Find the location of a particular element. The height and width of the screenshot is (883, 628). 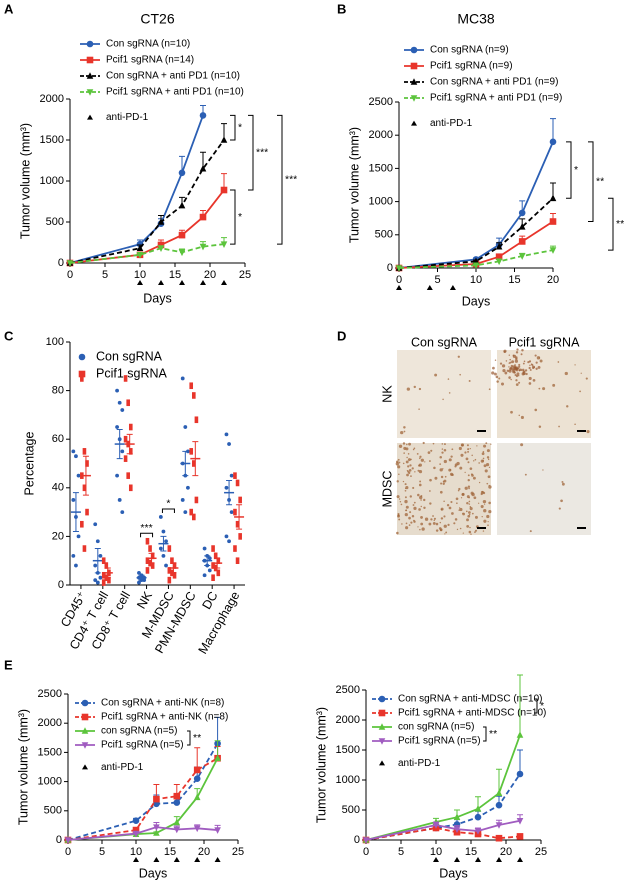

x-tick-label: 25 is located at coordinates (245, 275).